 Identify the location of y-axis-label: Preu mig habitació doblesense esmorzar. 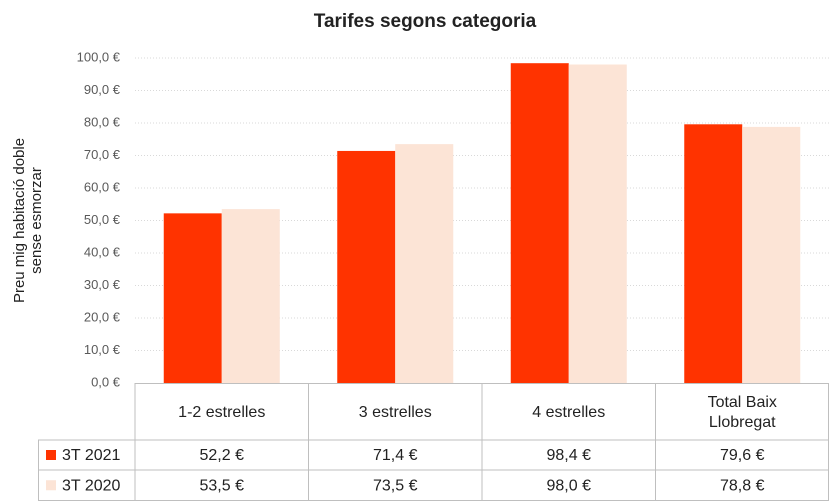
(28, 220).